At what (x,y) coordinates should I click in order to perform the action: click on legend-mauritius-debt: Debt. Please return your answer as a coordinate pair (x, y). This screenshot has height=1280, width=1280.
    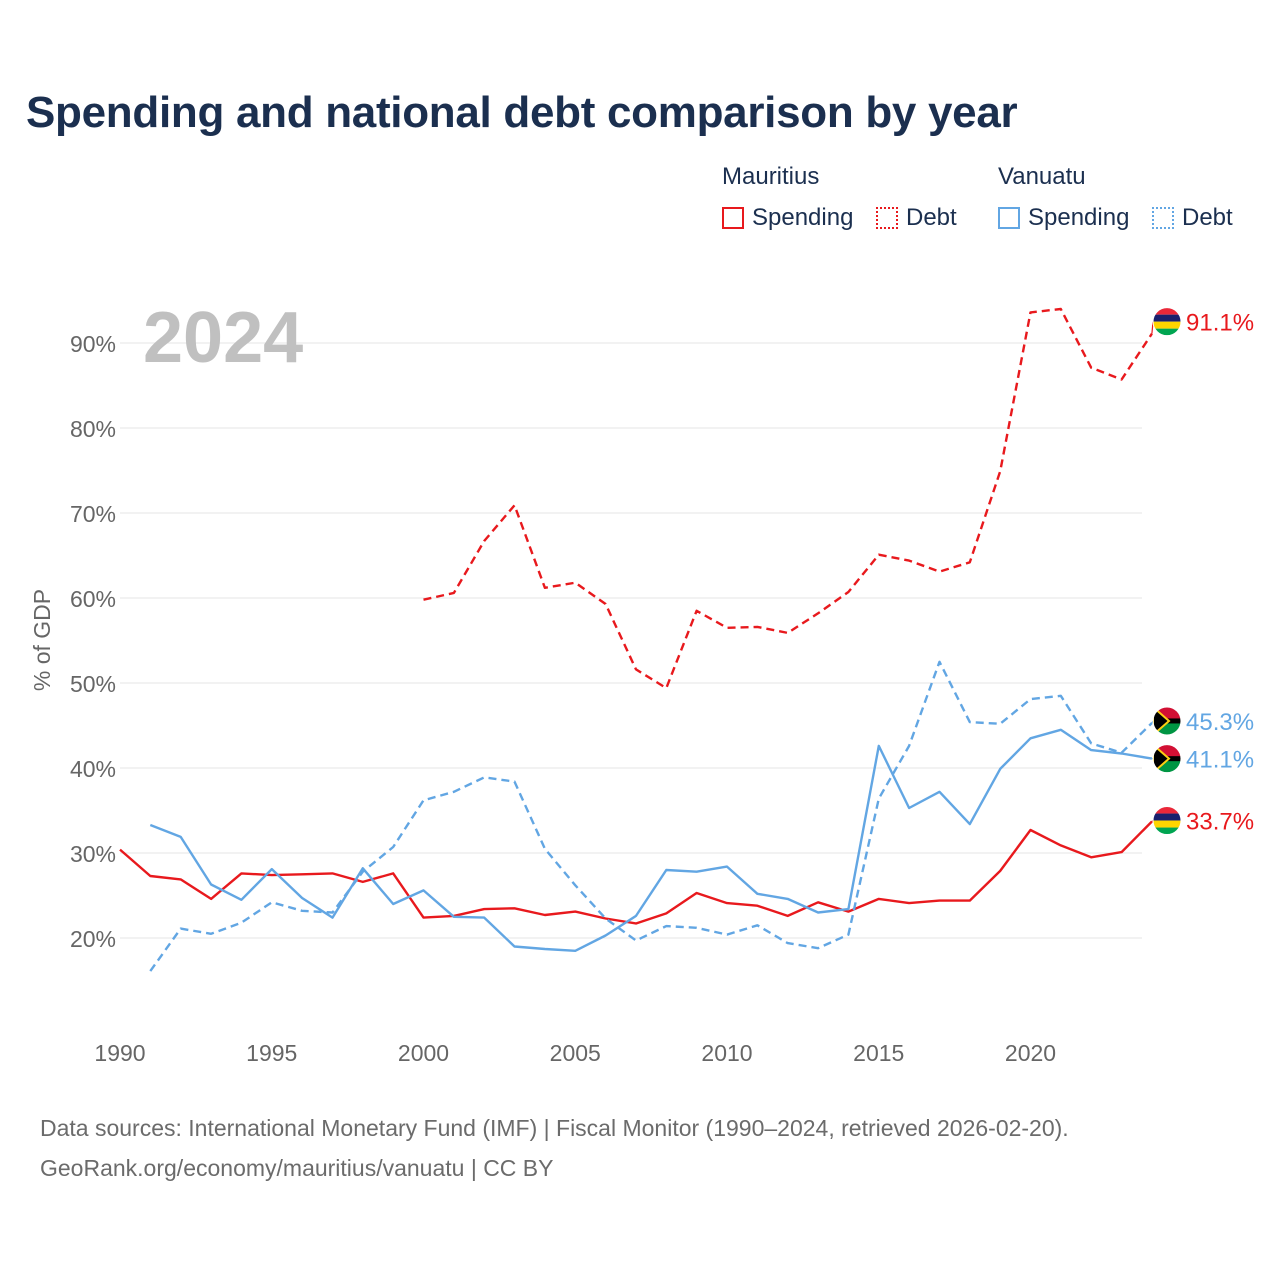
    Looking at the image, I should click on (916, 218).